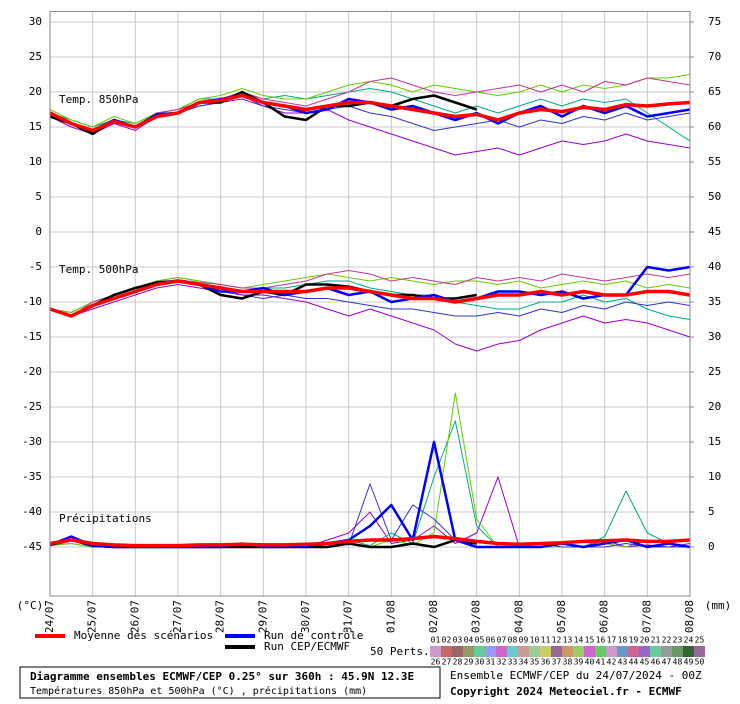 The width and height of the screenshot is (740, 704). What do you see at coordinates (436, 662) in the screenshot?
I see `pert-label: 26` at bounding box center [436, 662].